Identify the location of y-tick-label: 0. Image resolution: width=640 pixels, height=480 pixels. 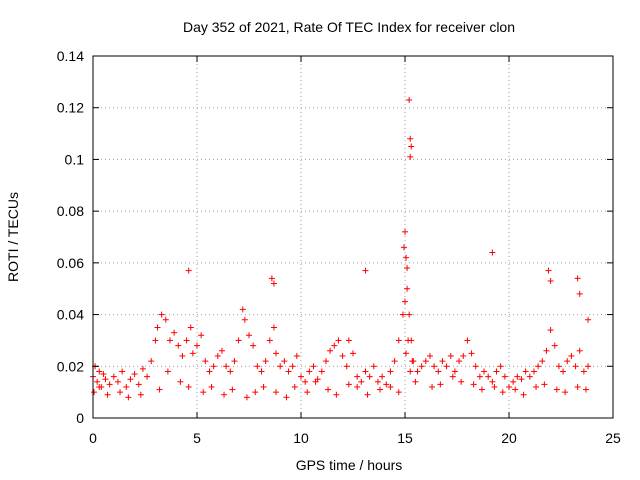
(80, 418).